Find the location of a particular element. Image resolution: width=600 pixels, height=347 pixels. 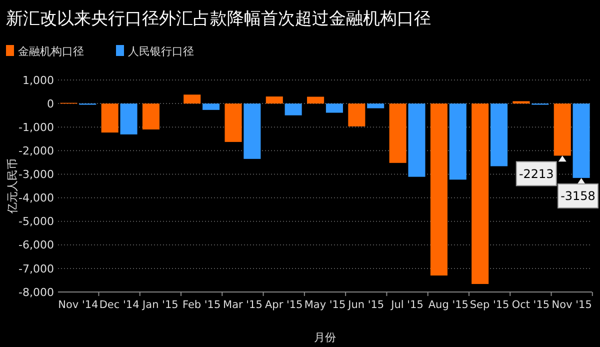

x-tick-label: Oct '15 is located at coordinates (531, 305).